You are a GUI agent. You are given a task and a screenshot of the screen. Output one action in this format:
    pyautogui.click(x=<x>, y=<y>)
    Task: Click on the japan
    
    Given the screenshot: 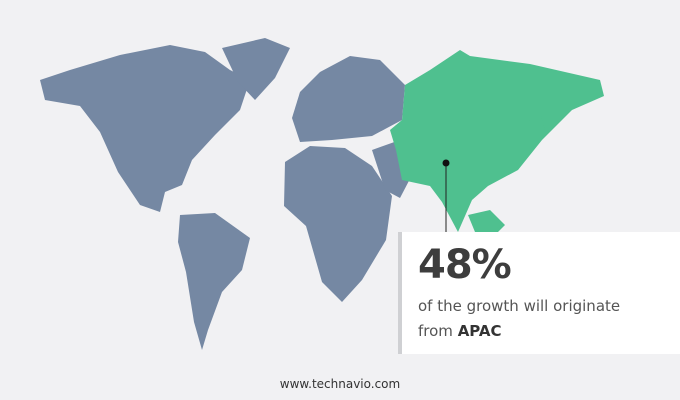 What is the action you would take?
    pyautogui.click(x=533, y=131)
    